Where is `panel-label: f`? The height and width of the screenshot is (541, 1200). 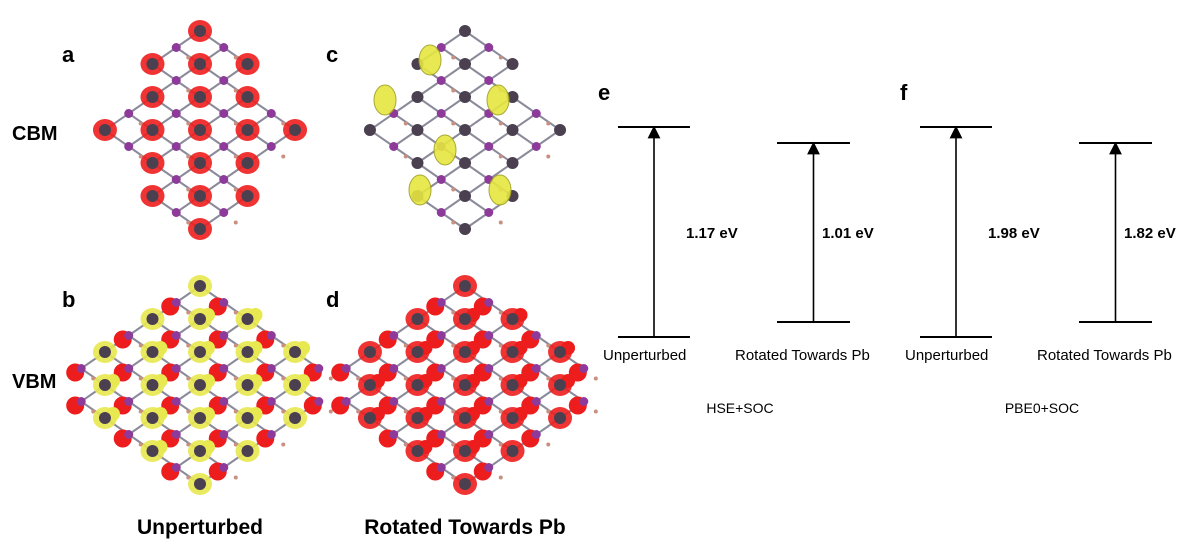 panel-label: f is located at coordinates (904, 92).